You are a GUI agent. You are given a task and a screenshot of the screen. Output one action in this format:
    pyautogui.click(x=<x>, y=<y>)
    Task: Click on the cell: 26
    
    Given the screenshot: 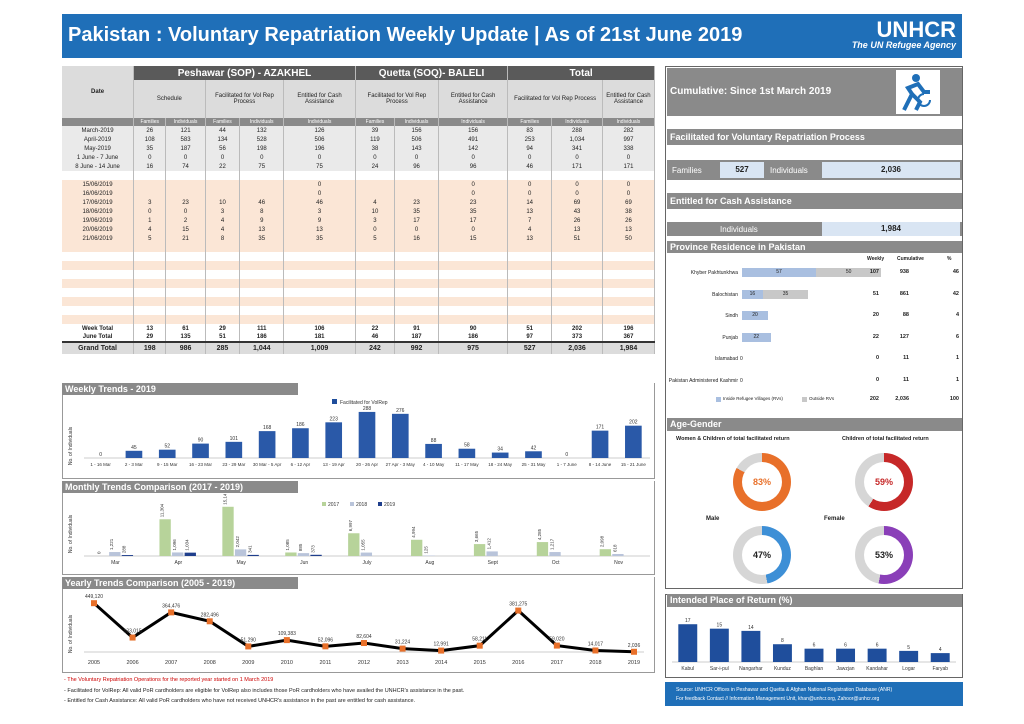 What is the action you would take?
    pyautogui.click(x=150, y=130)
    